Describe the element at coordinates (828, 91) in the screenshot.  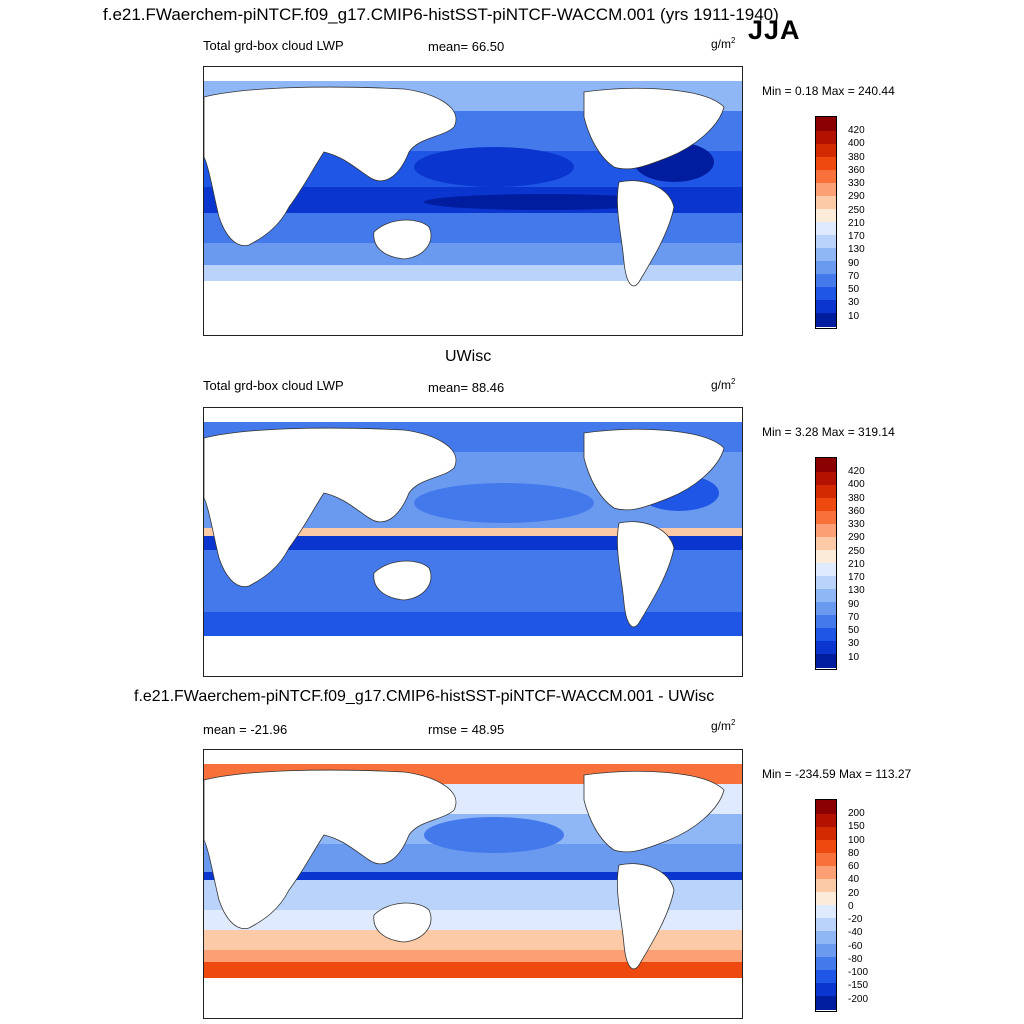
I see `panel1-minmax: Min = 0.18 Max = 240.44` at that location.